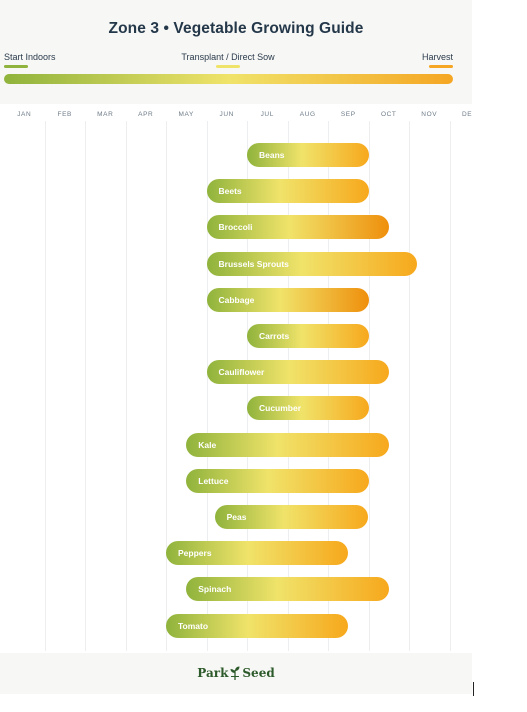 This screenshot has width=527, height=712. What do you see at coordinates (277, 480) in the screenshot?
I see `crop-bar-lettuce: Lettuce` at bounding box center [277, 480].